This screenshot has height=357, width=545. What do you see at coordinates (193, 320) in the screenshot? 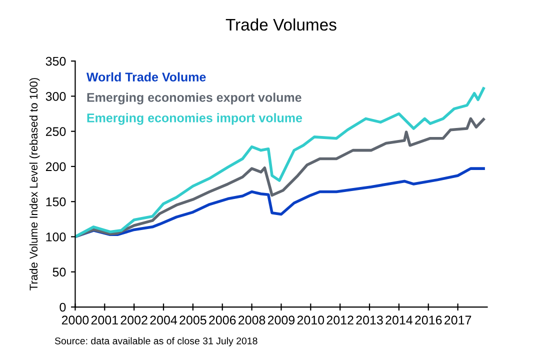
I see `x-tick-label: 2005` at bounding box center [193, 320].